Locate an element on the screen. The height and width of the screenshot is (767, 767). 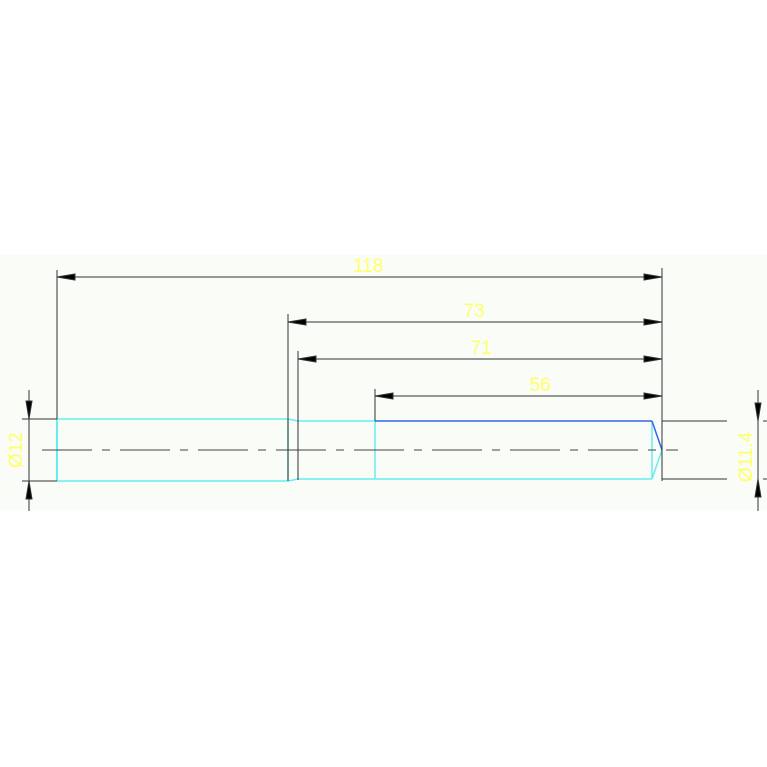
shaft-outline is located at coordinates (359, 450).